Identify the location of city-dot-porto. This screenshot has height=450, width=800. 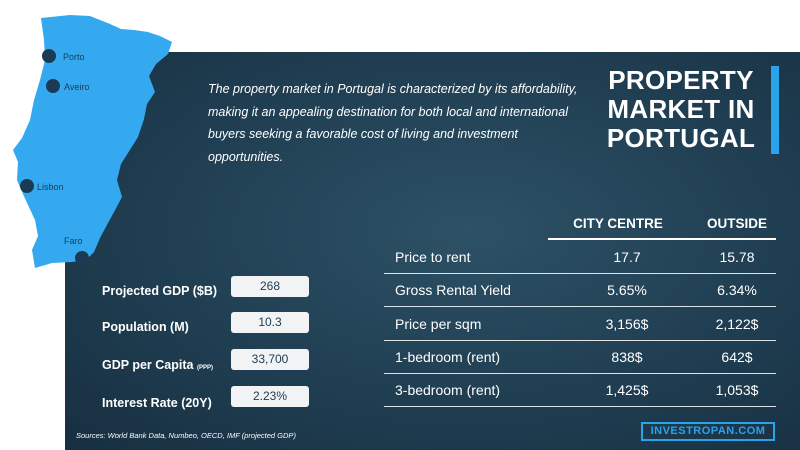
(49, 56).